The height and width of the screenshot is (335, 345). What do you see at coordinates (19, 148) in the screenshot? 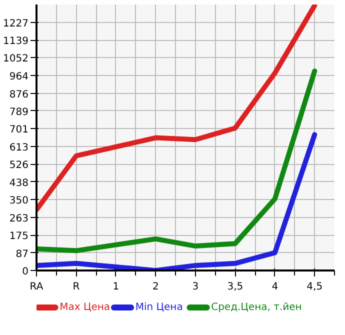
I see `y-tick-label: 613` at bounding box center [19, 148].